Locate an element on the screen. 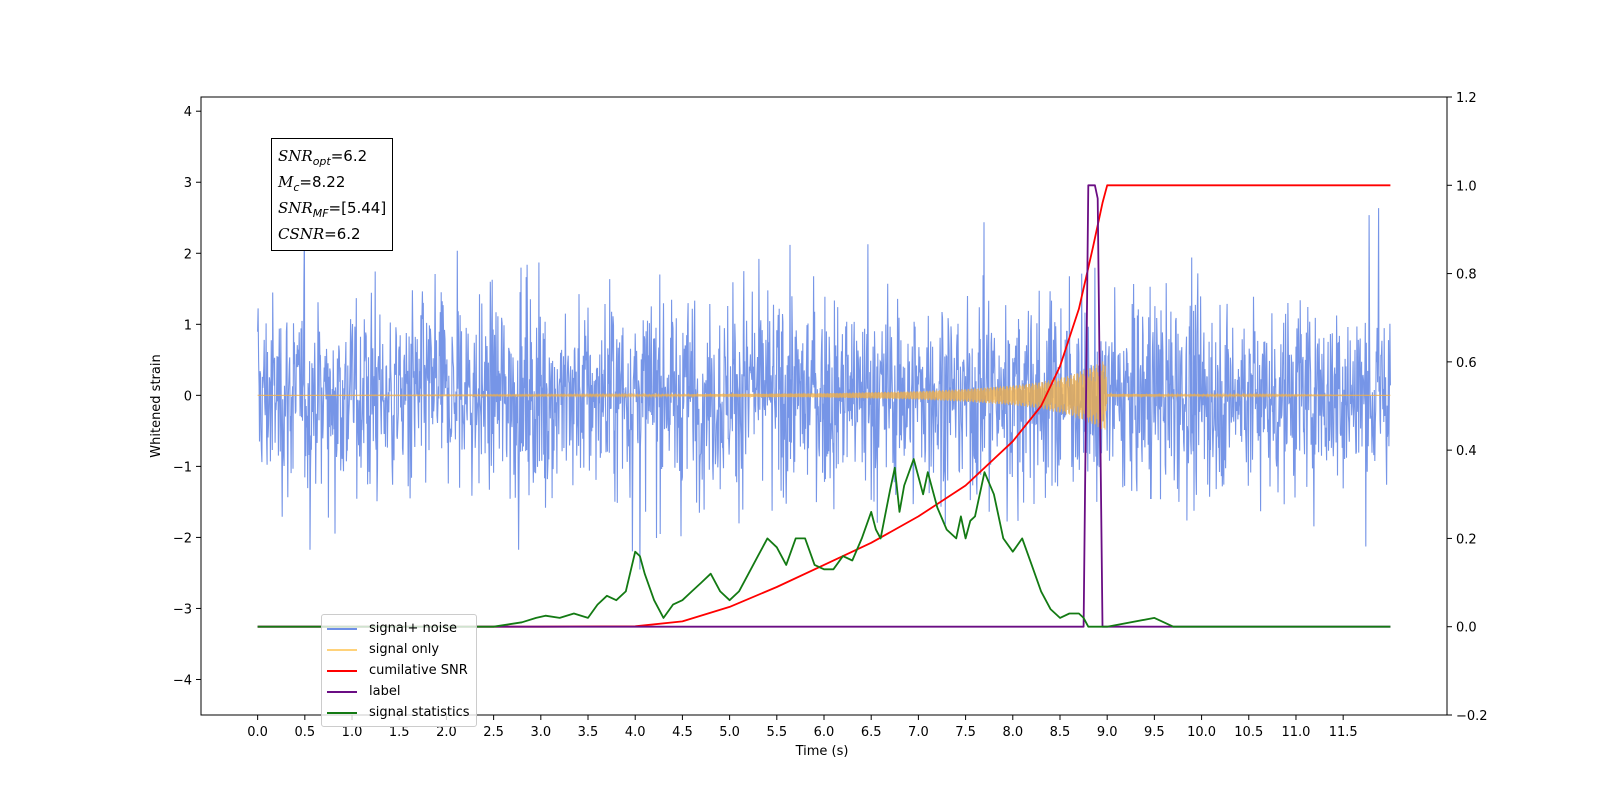 This screenshot has width=1600, height=800. y-right-tick-label: 0.8 is located at coordinates (1466, 275).